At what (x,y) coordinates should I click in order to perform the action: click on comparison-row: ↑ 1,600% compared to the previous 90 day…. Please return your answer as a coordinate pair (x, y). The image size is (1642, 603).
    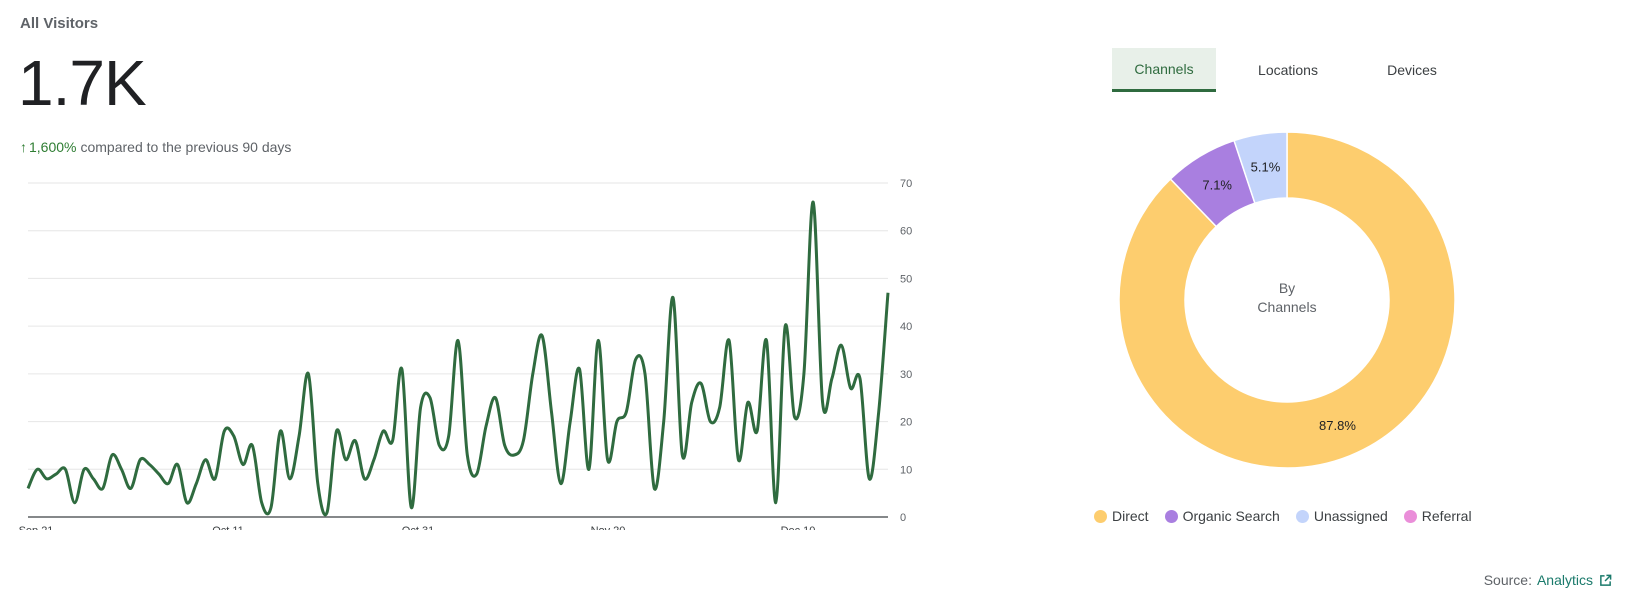
    Looking at the image, I should click on (155, 147).